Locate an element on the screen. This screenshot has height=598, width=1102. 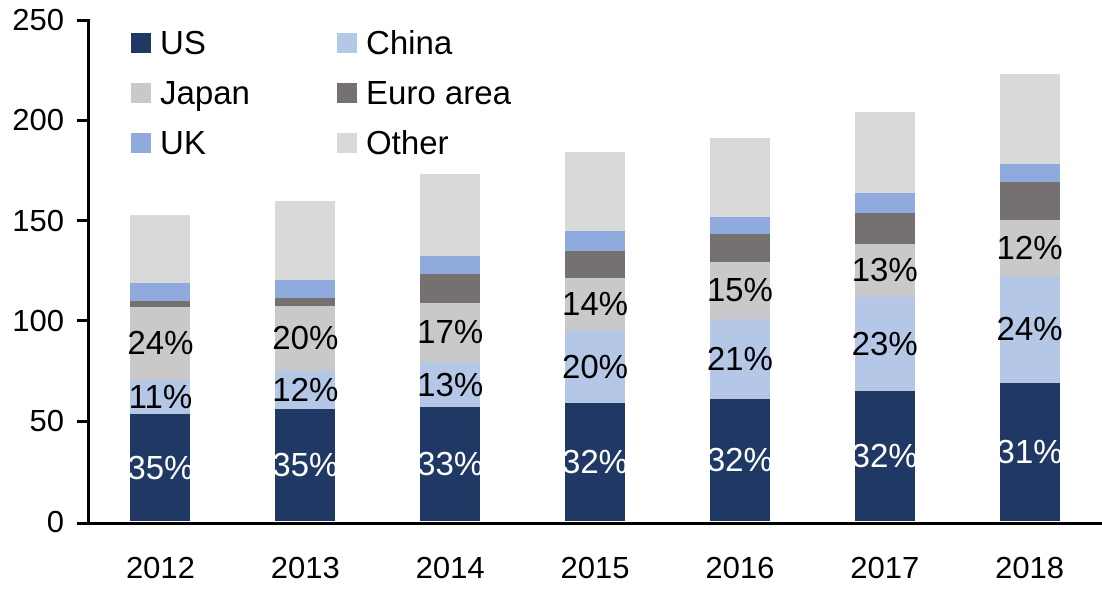
bar-label-china-2012: 11% is located at coordinates (160, 397).